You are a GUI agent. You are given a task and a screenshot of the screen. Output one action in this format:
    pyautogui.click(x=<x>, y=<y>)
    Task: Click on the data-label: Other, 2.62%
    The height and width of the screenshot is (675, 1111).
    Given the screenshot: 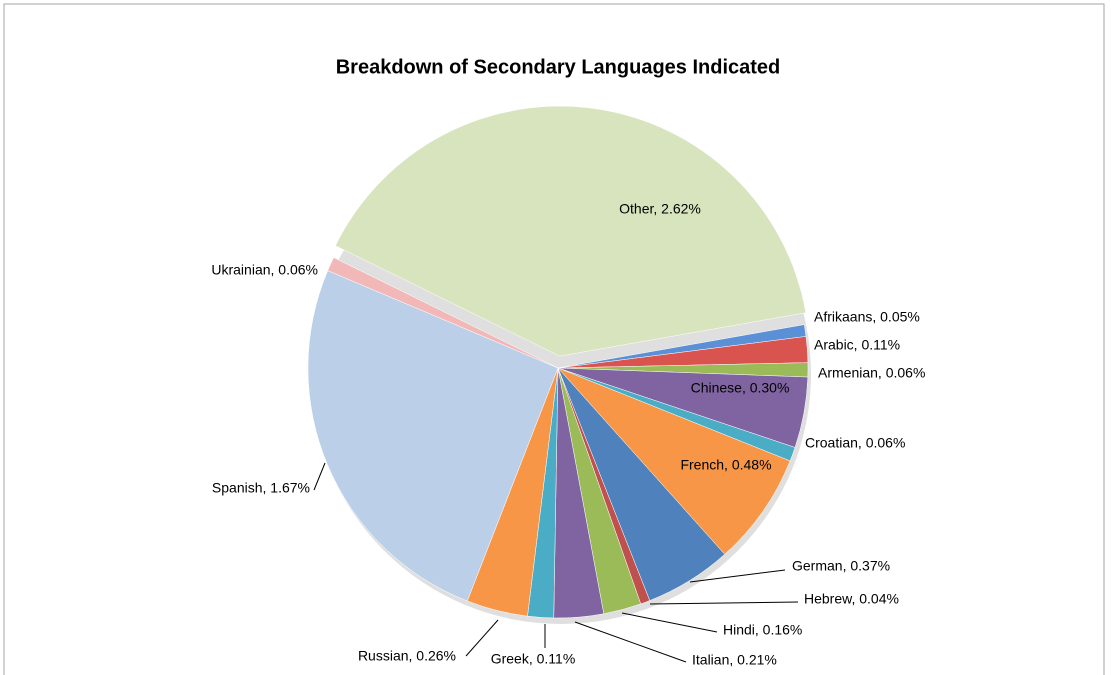 What is the action you would take?
    pyautogui.click(x=660, y=209)
    